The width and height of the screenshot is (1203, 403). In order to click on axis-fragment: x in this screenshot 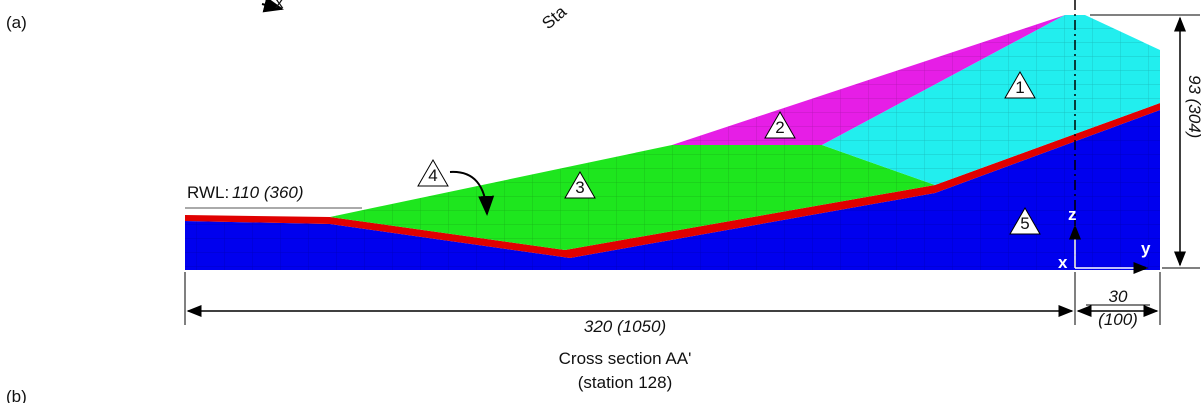, I will do `click(279, 6)`.